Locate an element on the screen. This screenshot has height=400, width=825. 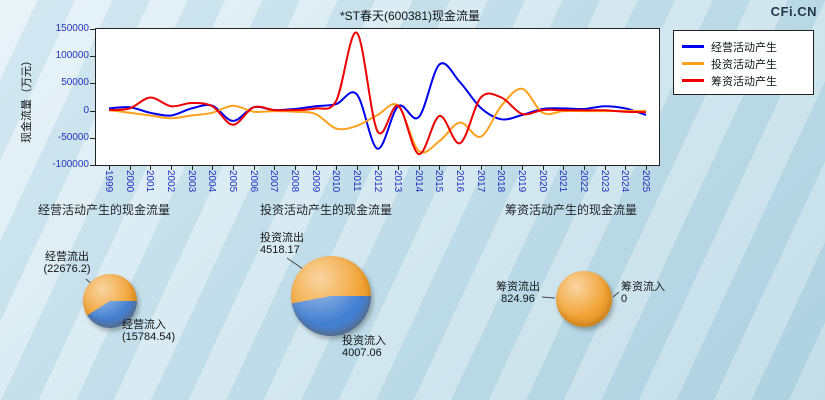
x-tick-label: 2005 is located at coordinates (232, 181).